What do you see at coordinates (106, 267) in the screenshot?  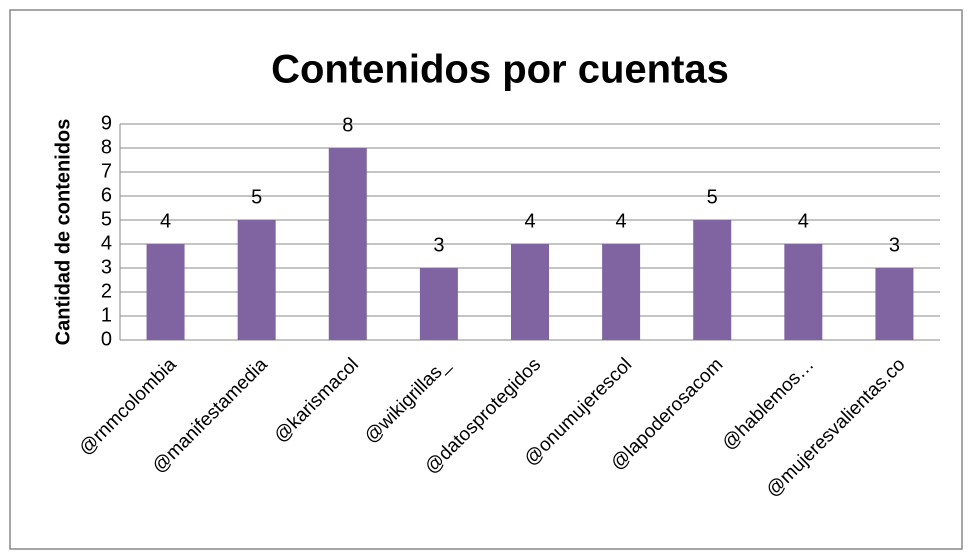 I see `y-tick-label: 3` at bounding box center [106, 267].